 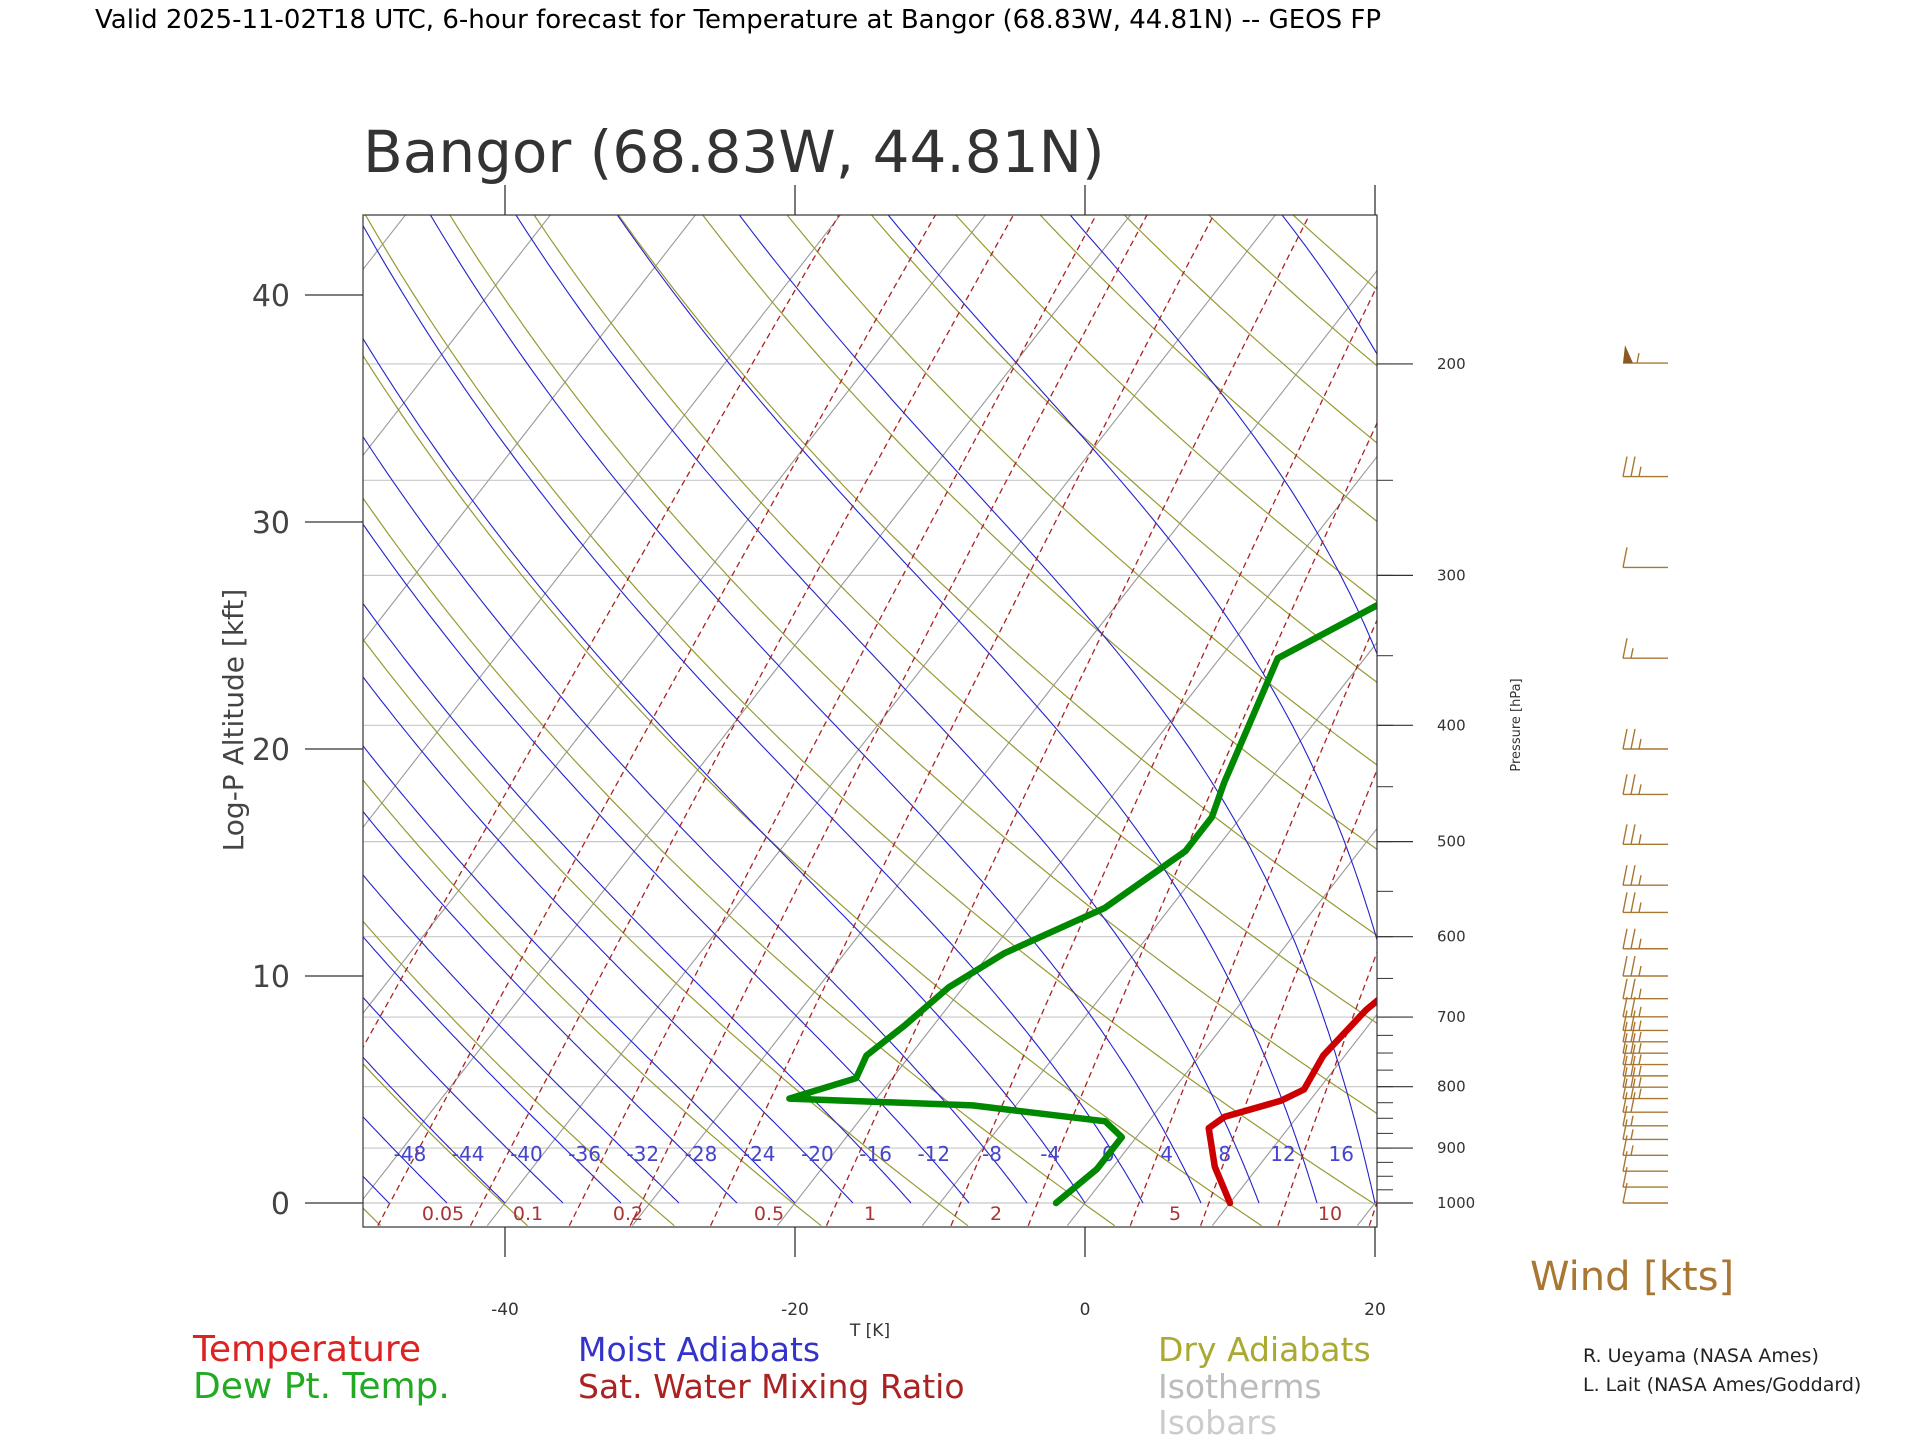 I want to click on mixing-ratio-labels: 0.05 0.1 0.2 0.5 1 2 5 10, so click(x=882, y=1214).